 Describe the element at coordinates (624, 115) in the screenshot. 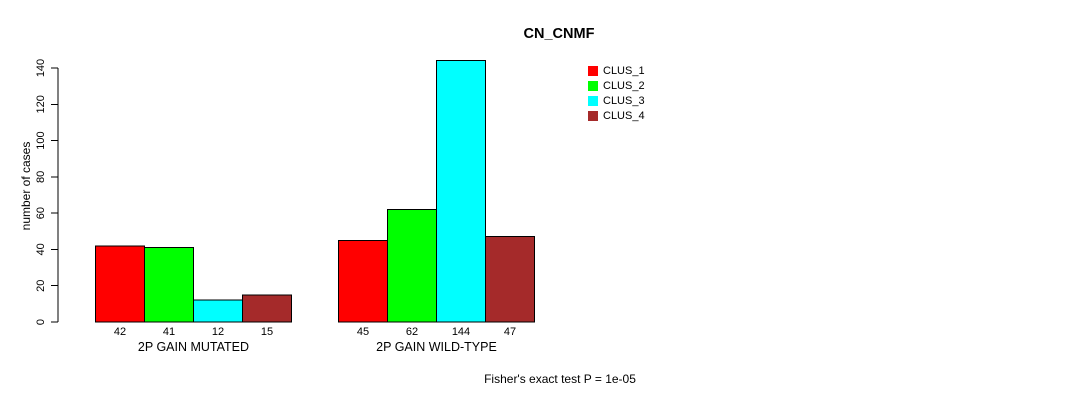

I see `legend-label: CLUS_4` at that location.